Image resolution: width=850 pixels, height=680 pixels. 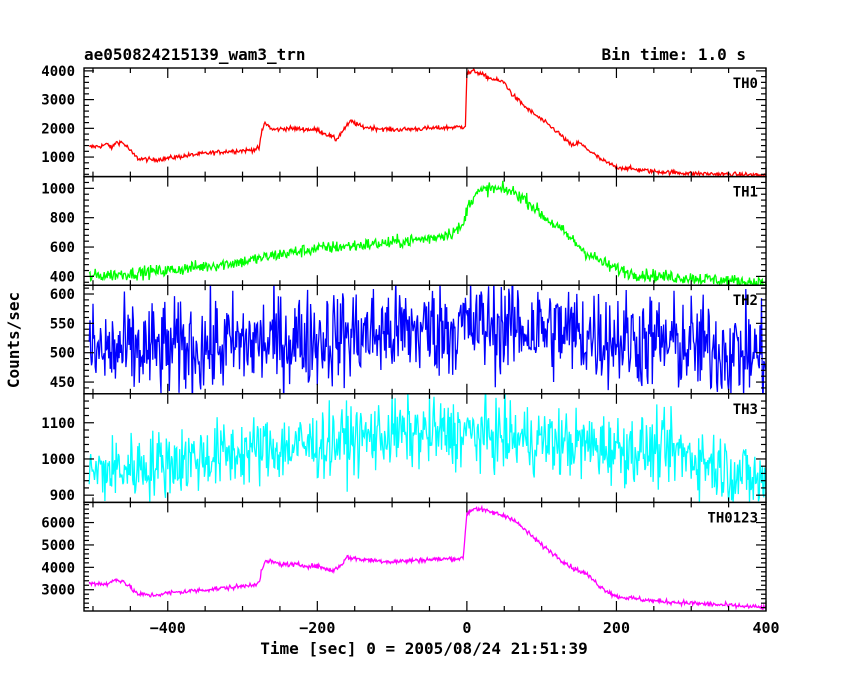 I want to click on x-tick-label: −200, so click(x=317, y=628).